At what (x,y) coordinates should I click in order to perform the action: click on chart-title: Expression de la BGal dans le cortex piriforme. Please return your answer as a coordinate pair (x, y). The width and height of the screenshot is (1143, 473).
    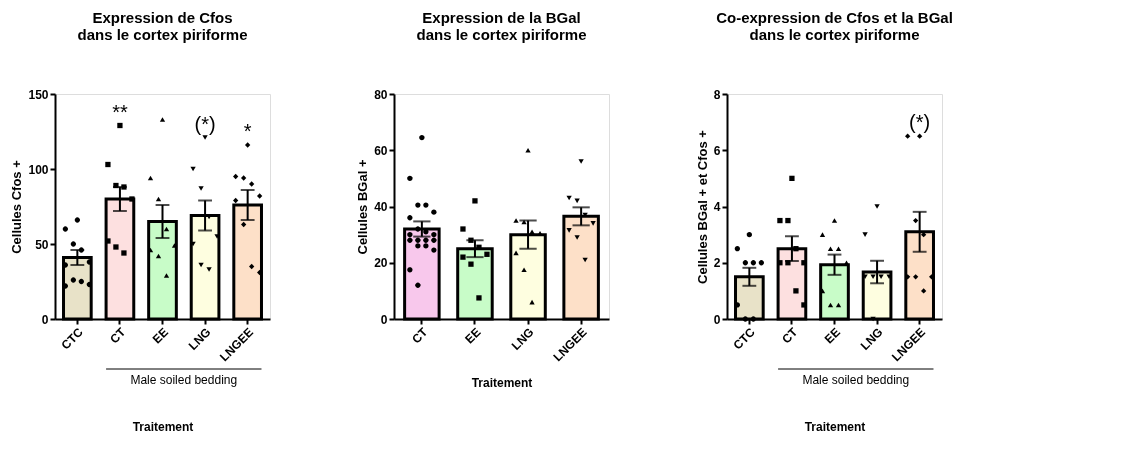
    Looking at the image, I should click on (501, 26).